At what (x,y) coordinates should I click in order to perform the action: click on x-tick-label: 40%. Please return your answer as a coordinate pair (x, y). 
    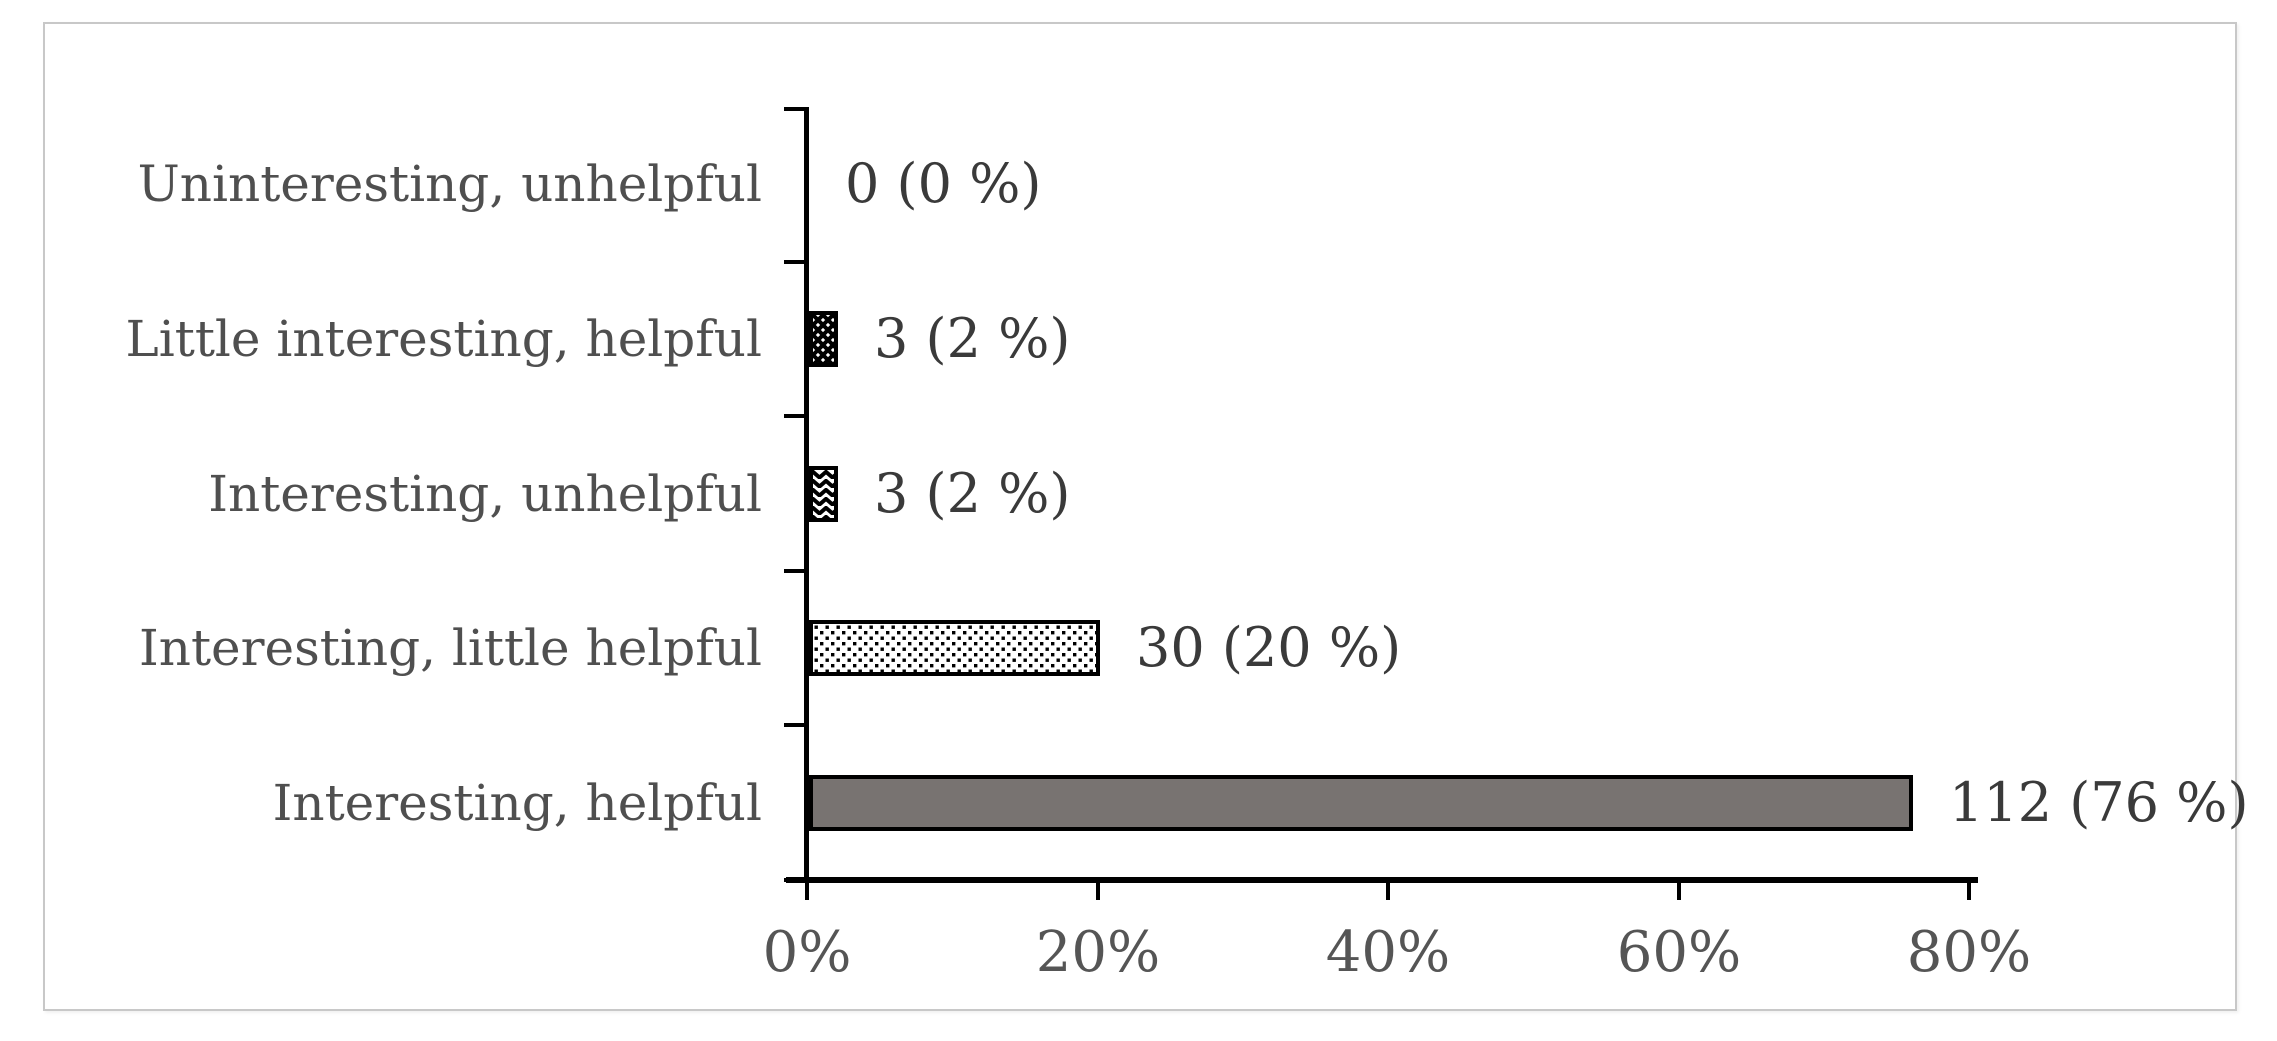
    Looking at the image, I should click on (1388, 952).